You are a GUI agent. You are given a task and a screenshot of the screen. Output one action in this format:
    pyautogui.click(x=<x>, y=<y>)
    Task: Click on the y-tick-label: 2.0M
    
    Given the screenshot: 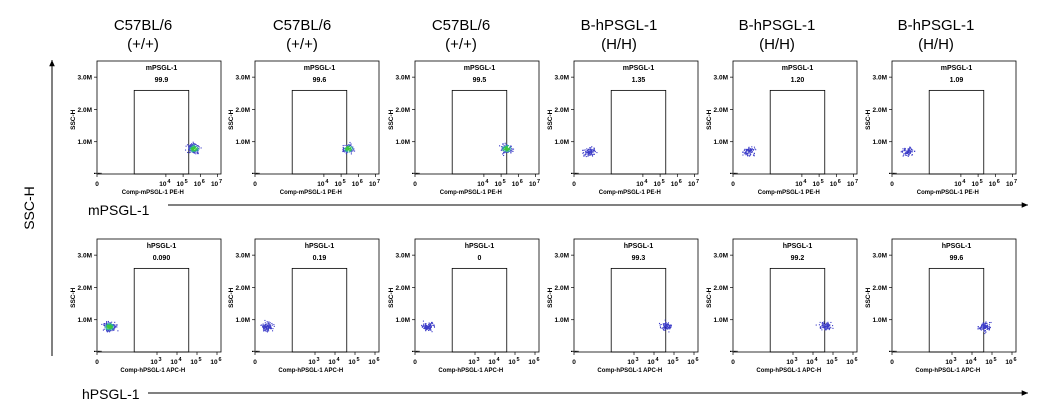 What is the action you would take?
    pyautogui.click(x=721, y=110)
    